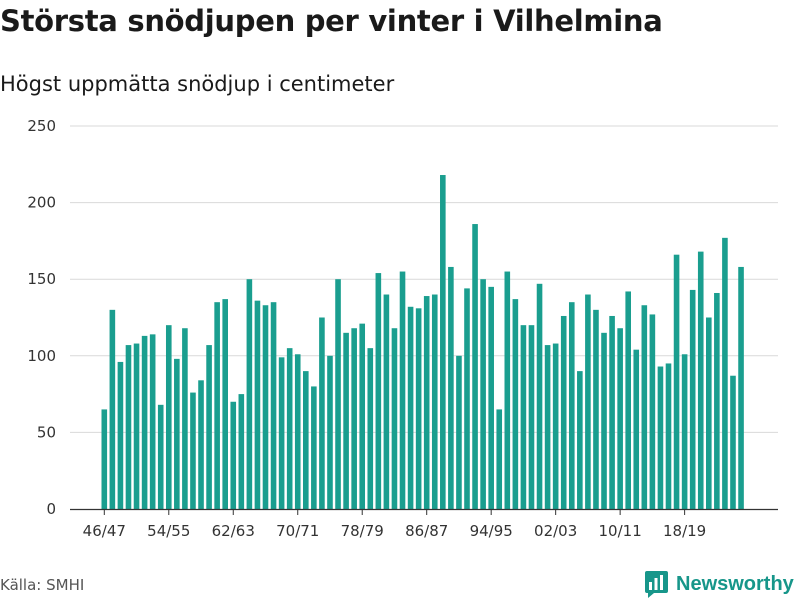 This screenshot has width=800, height=600. Describe the element at coordinates (426, 531) in the screenshot. I see `x-tick-label: 86/87` at that location.